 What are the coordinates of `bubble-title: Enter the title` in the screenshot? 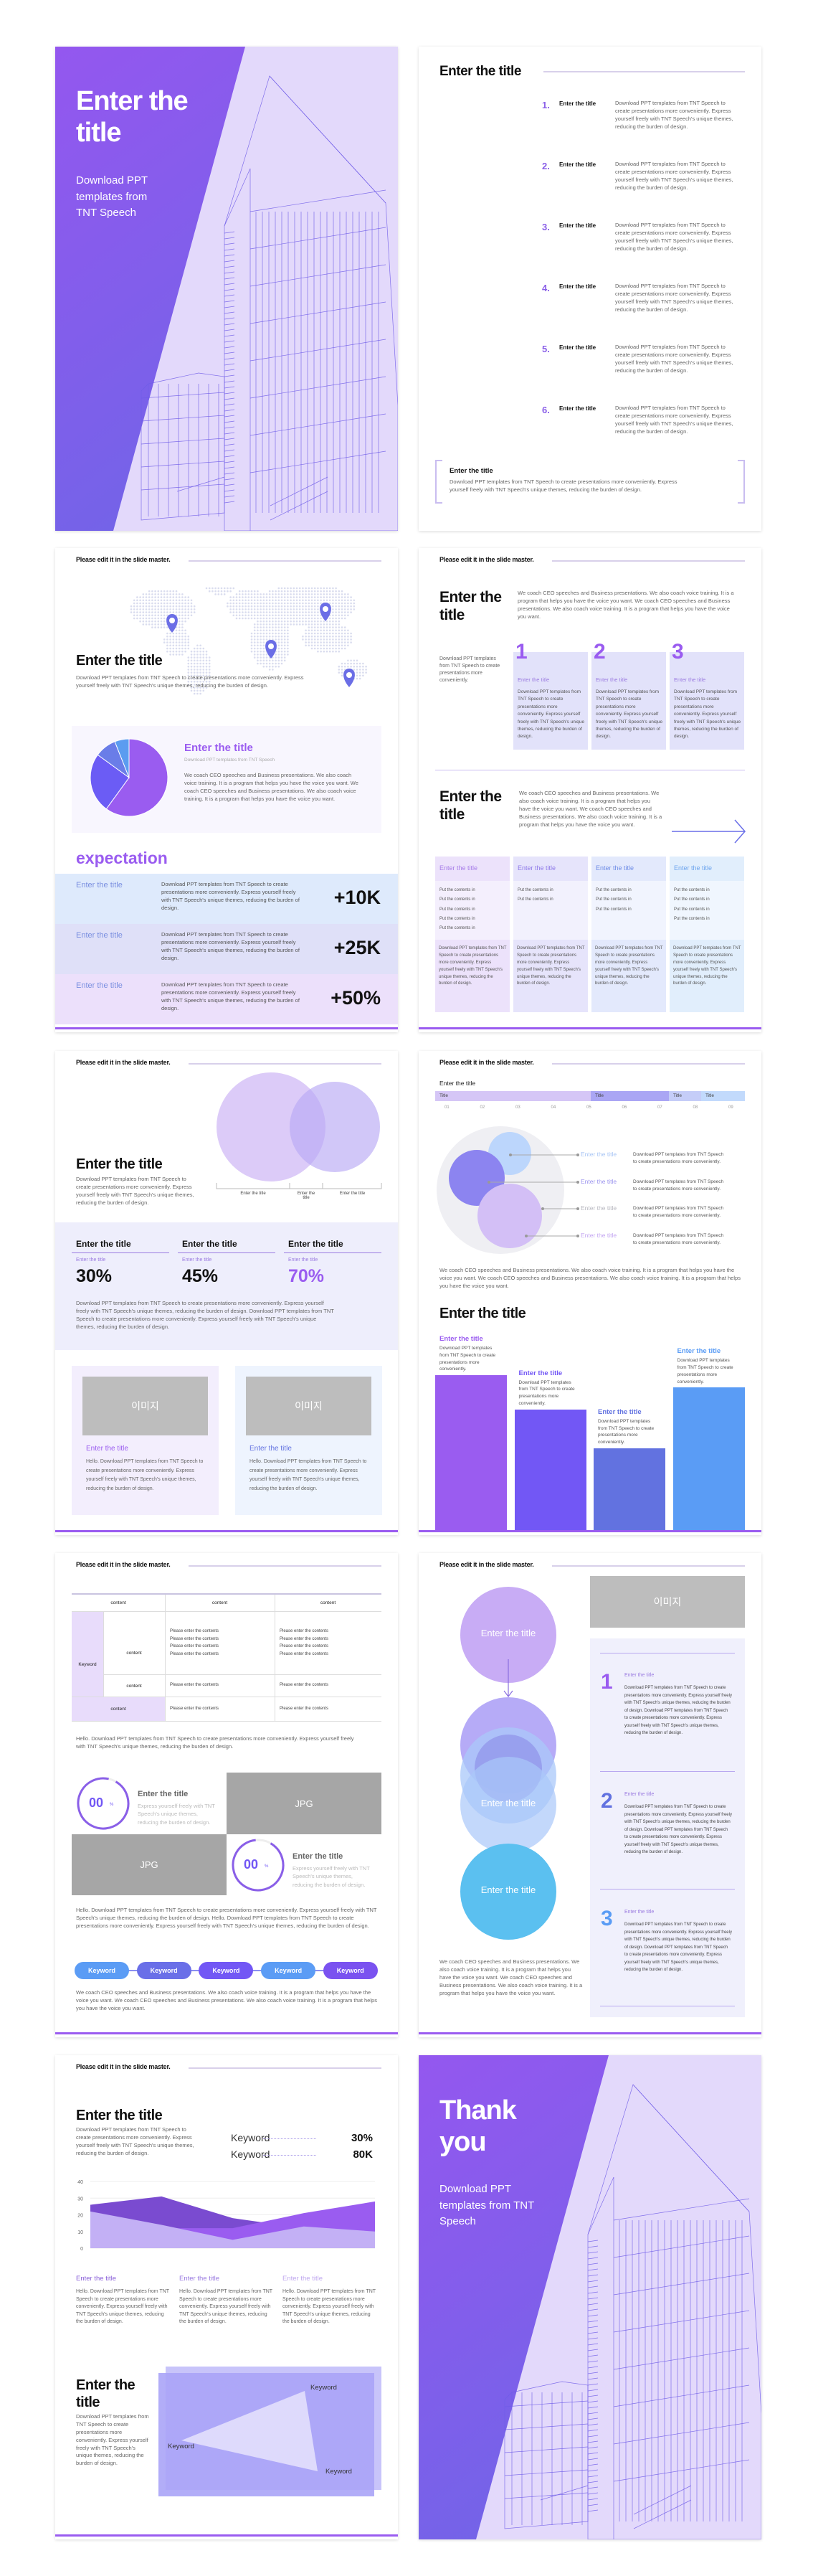 It's located at (599, 1181).